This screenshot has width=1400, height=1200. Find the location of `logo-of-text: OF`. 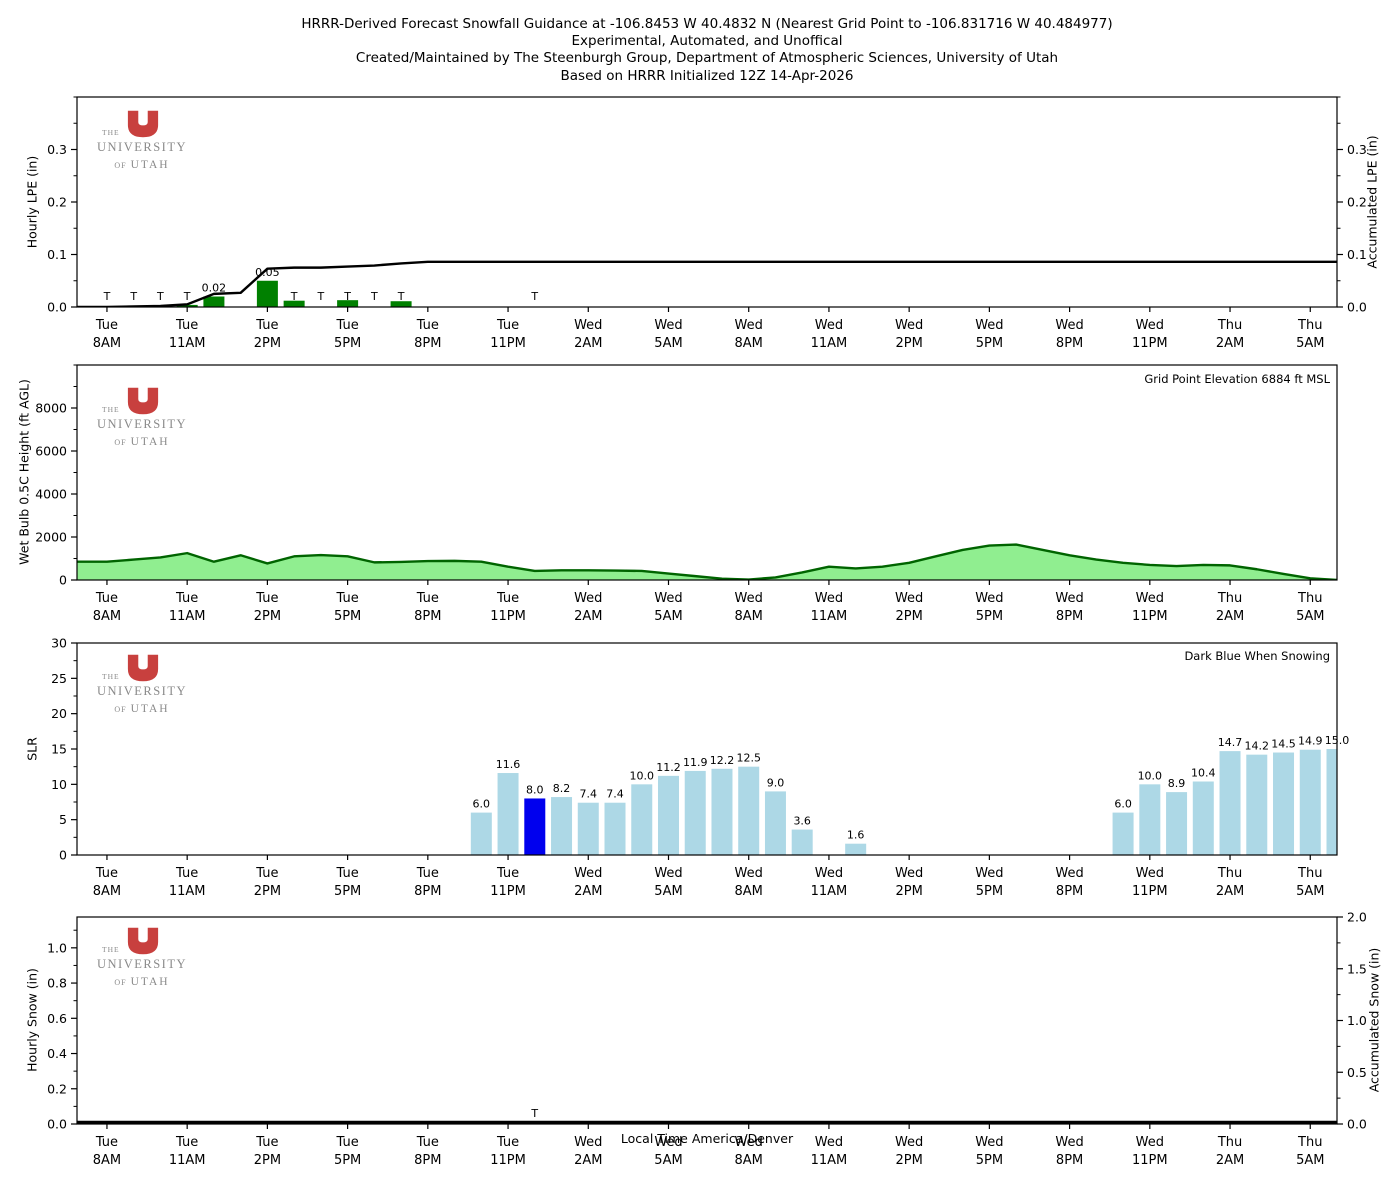

logo-of-text: OF is located at coordinates (120, 165).